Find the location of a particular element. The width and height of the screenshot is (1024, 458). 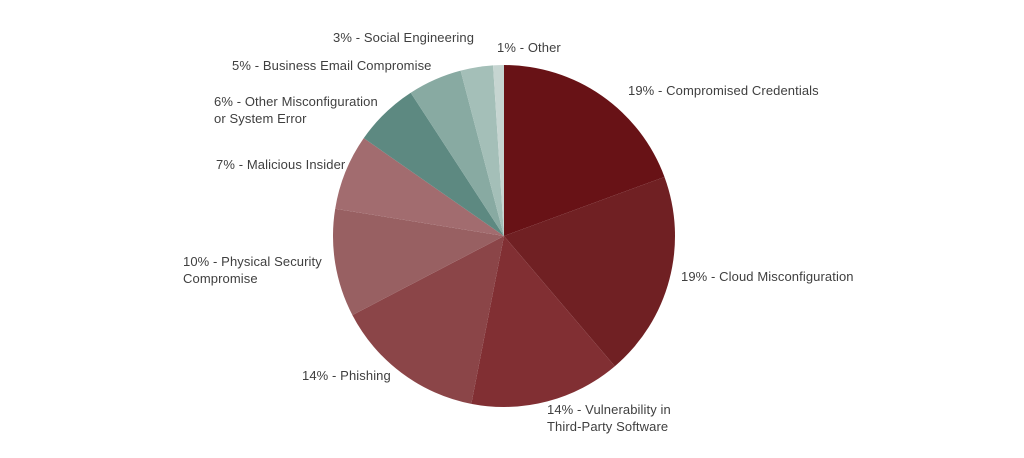

slice-label-compromised-credentials: 19% - Compromised Credentials is located at coordinates (723, 90).